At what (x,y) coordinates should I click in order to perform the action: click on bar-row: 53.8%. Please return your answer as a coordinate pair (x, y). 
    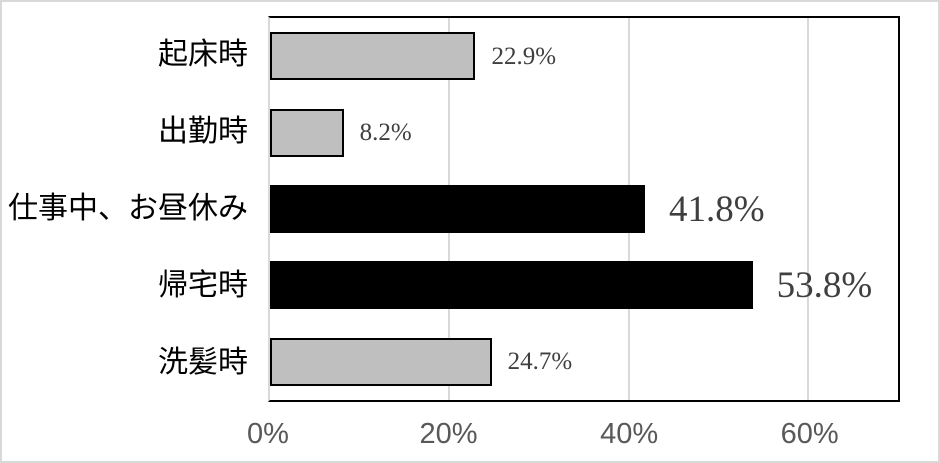
    Looking at the image, I should click on (584, 285).